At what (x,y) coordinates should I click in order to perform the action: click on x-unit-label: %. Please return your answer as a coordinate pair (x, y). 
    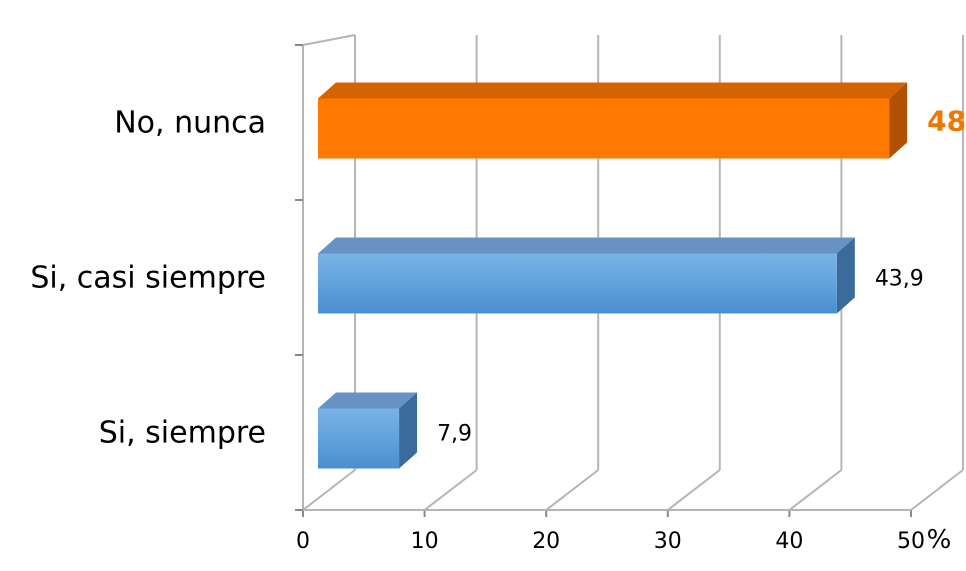
    Looking at the image, I should click on (939, 540).